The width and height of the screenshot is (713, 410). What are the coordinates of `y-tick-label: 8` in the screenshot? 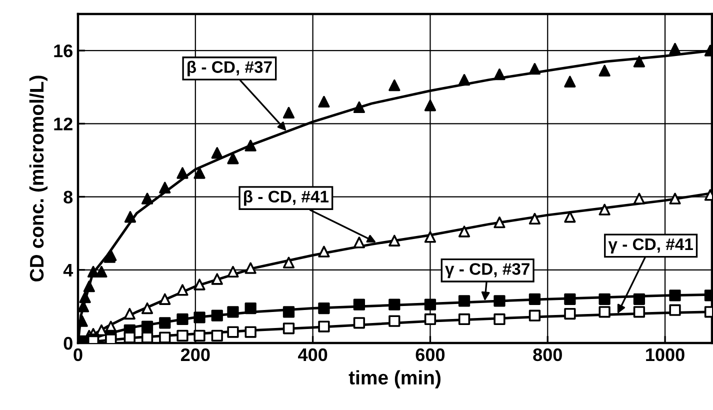 It's located at (68, 197).